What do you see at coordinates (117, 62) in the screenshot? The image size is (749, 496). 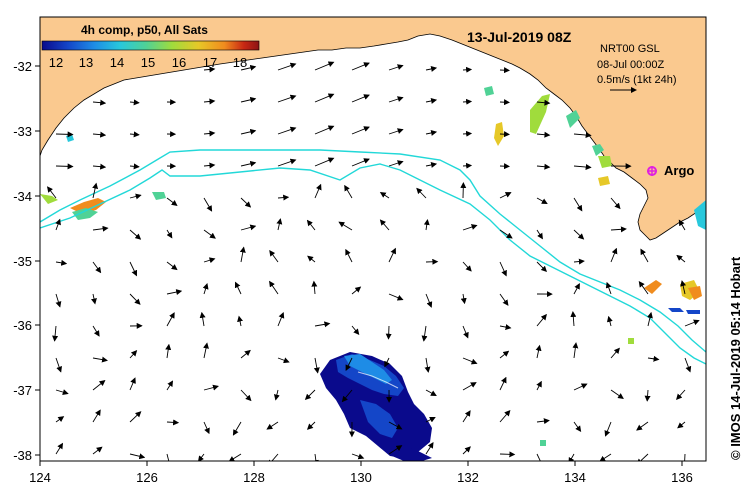 I see `colorbar-tick: 14` at bounding box center [117, 62].